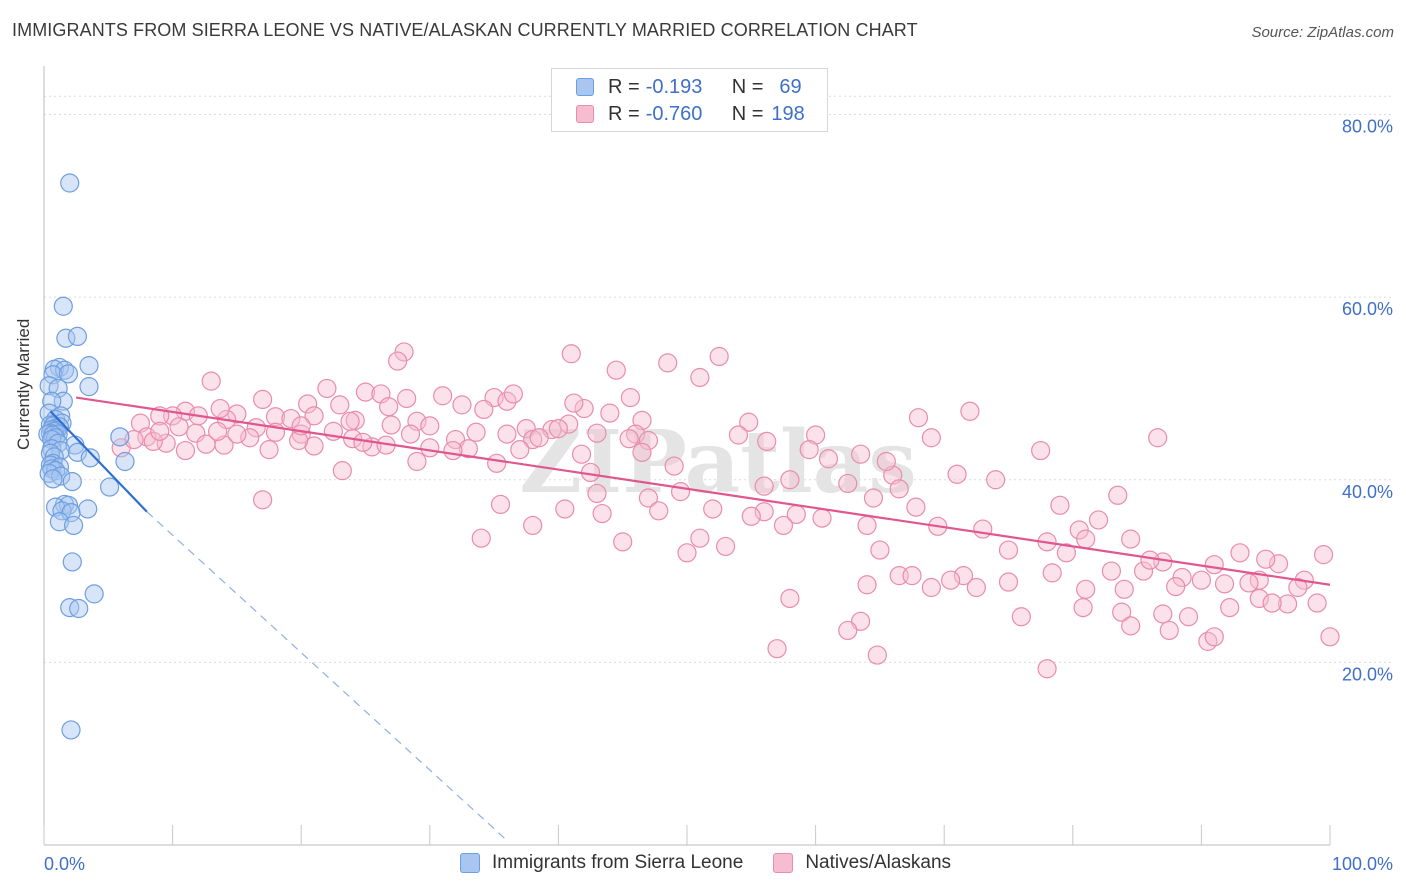 The height and width of the screenshot is (892, 1406). Describe the element at coordinates (1367, 127) in the screenshot. I see `y-tick-label: 80.0%` at that location.